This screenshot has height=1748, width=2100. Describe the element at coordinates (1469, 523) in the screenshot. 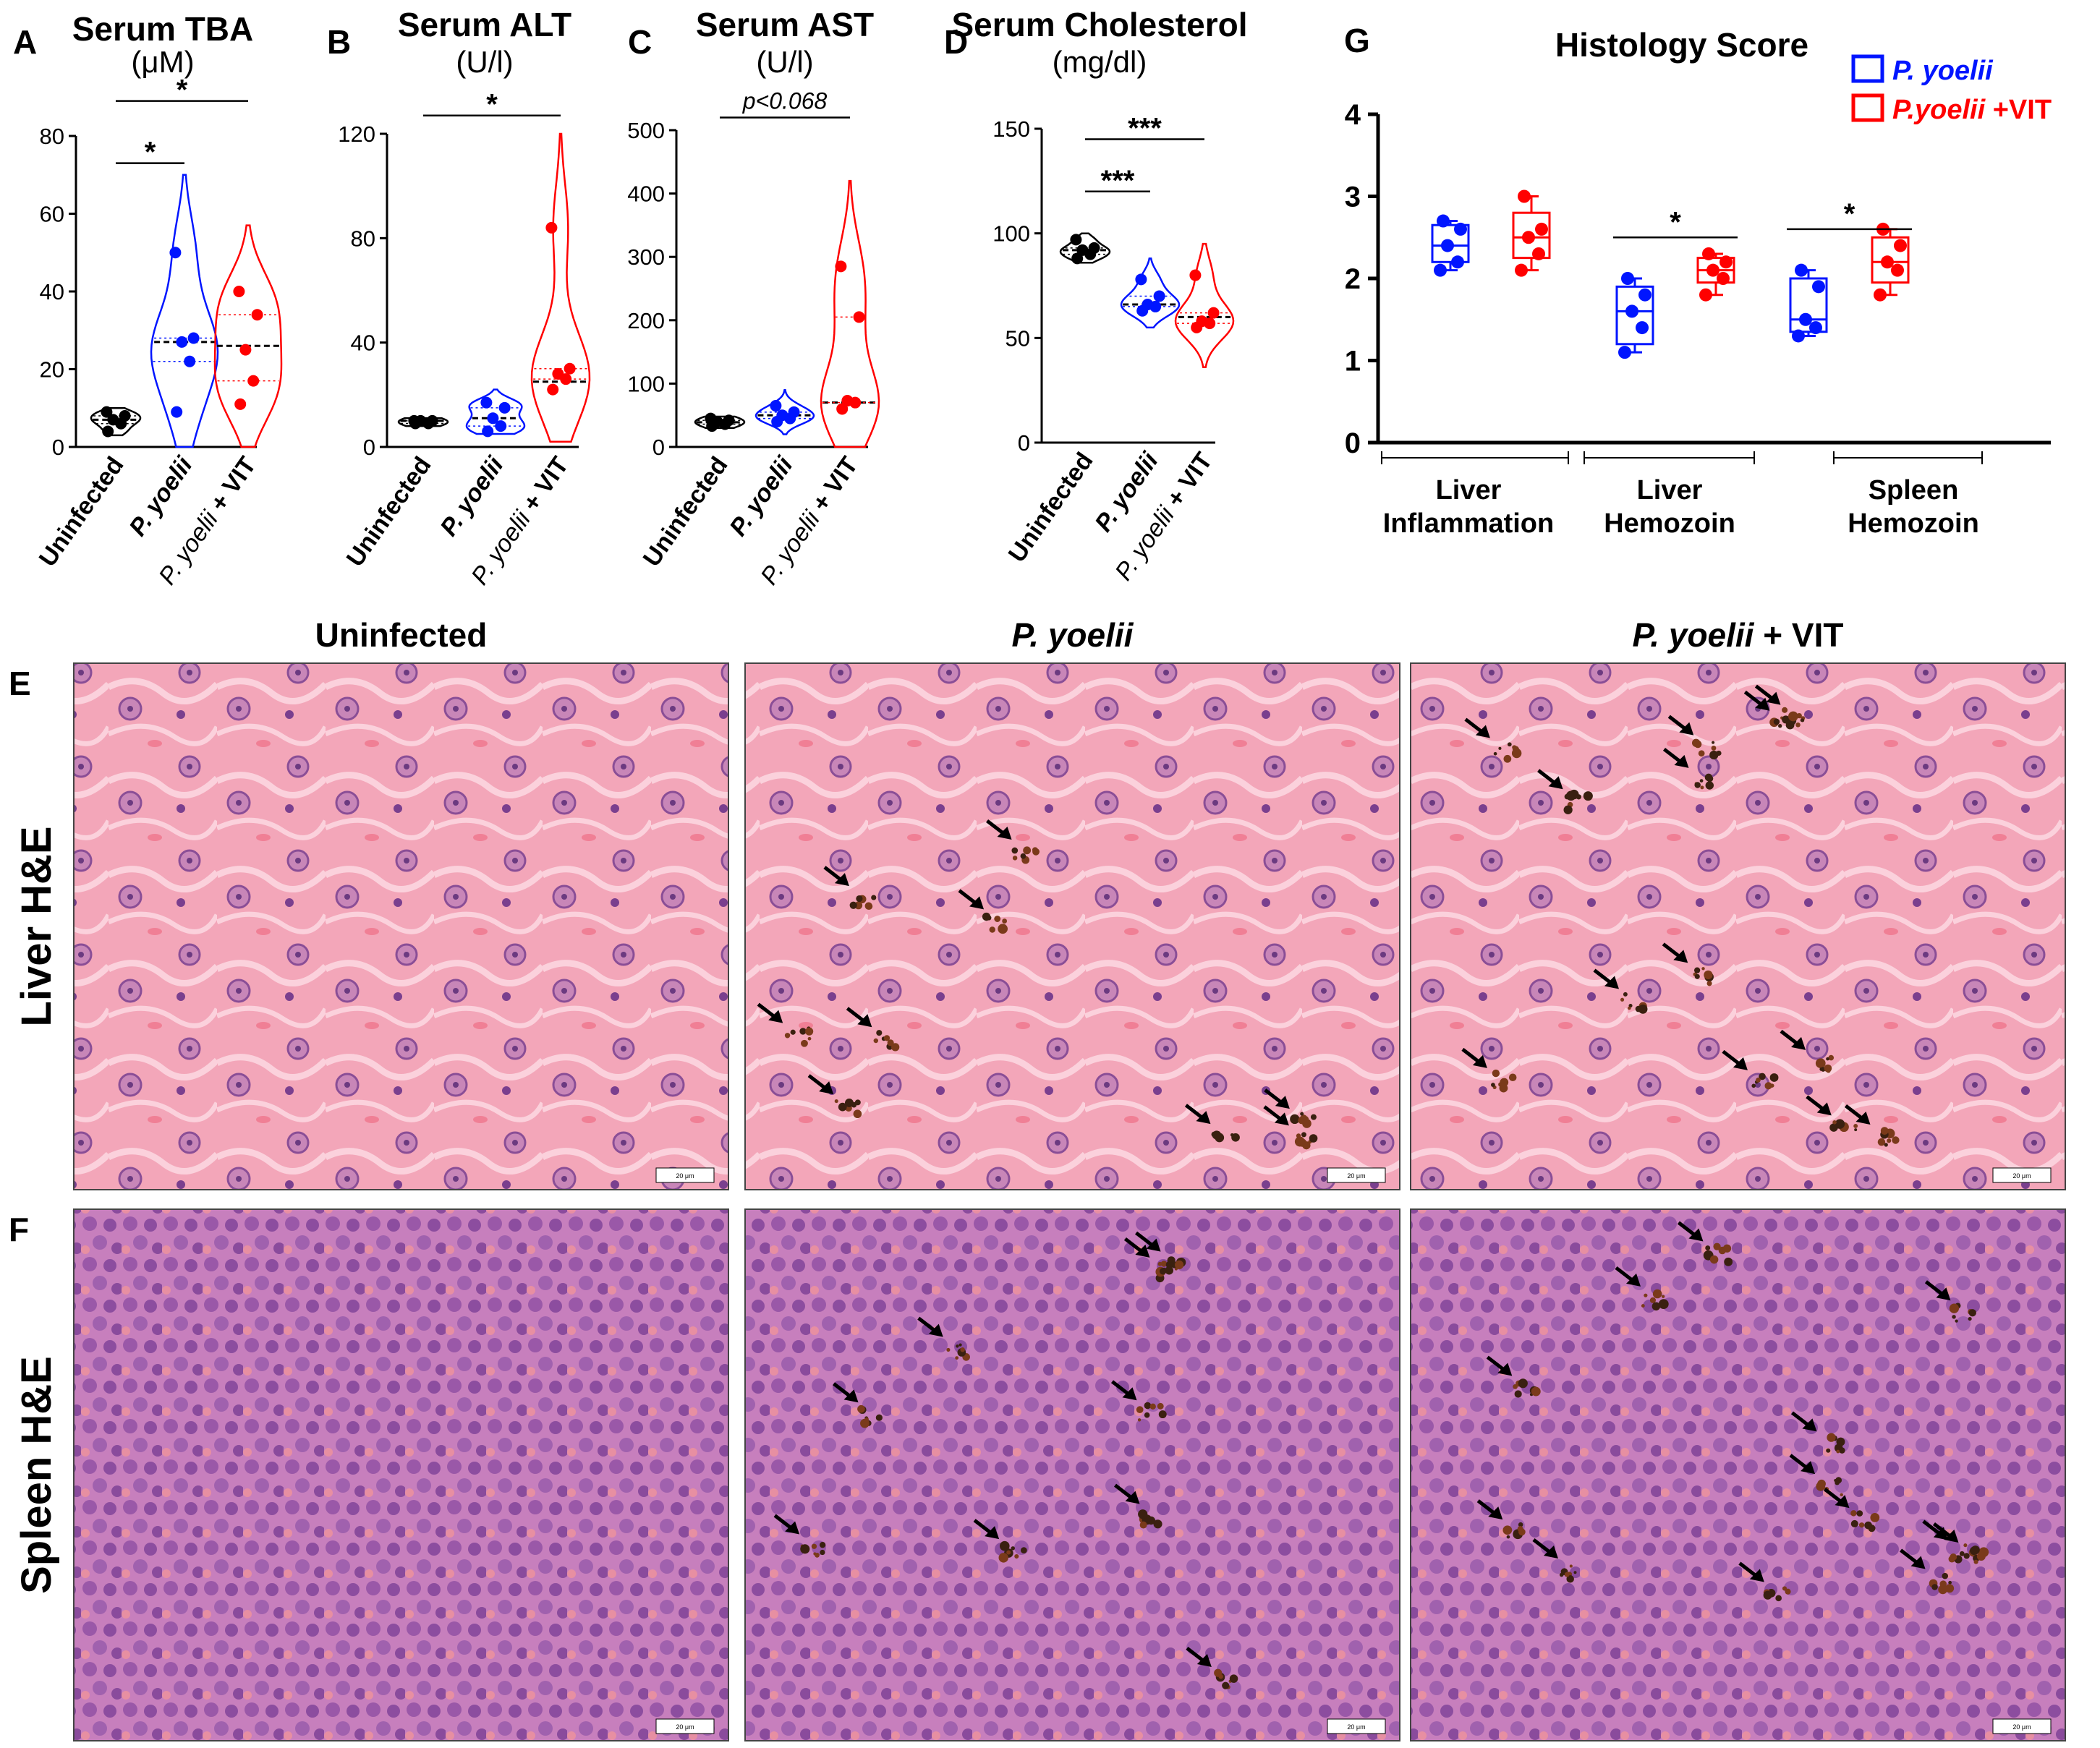

I see `group-label: Inflammation` at that location.